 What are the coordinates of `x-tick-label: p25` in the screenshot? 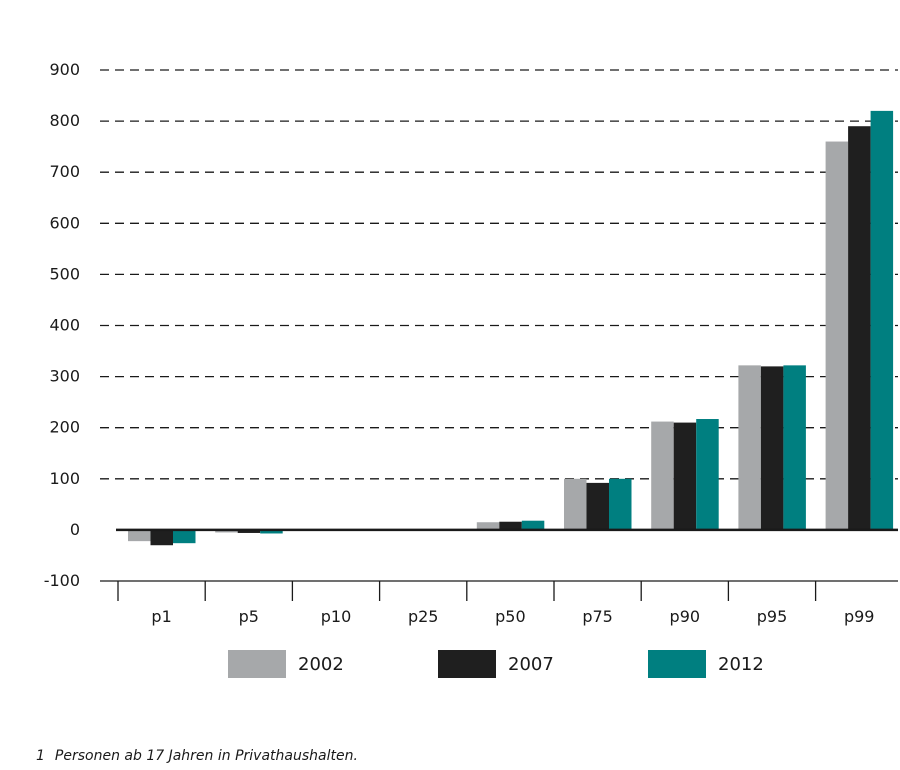 It's located at (423, 616).